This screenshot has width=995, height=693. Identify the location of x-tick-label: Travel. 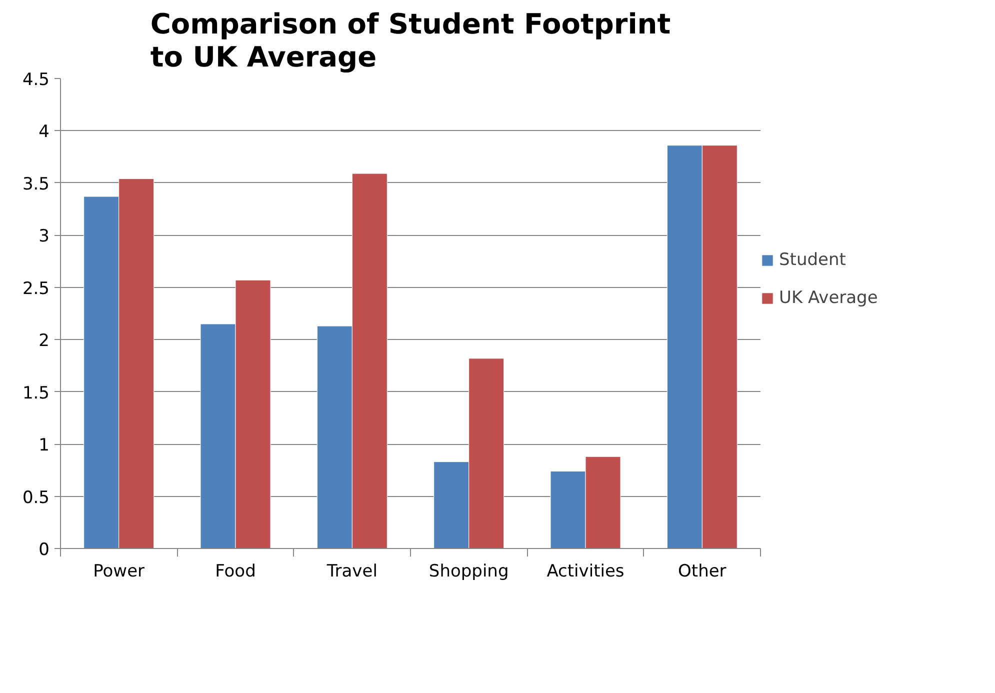
(352, 572).